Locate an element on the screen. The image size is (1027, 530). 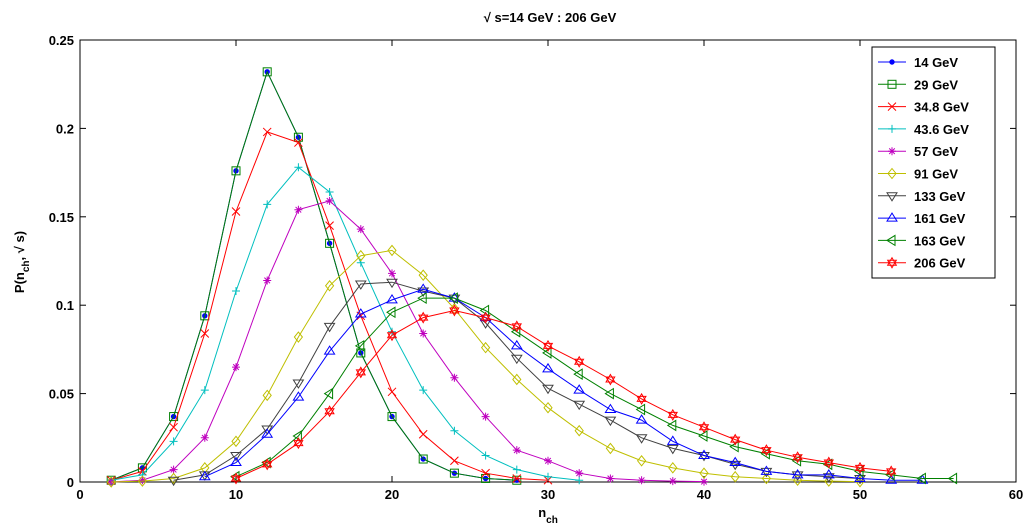
legend-item: 206 GeV is located at coordinates (922, 263).